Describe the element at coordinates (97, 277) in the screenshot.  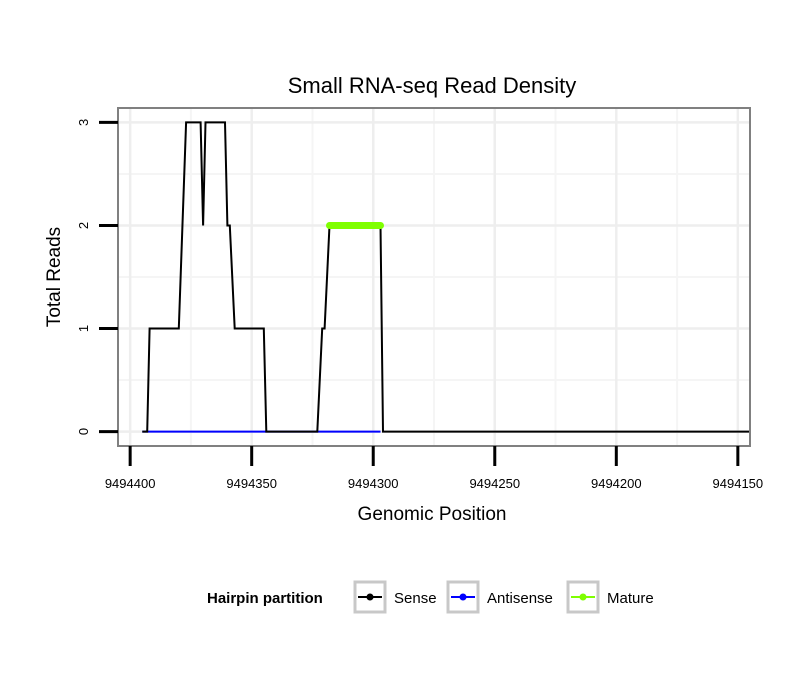
I see `y-axis: 0 1 2 3` at that location.